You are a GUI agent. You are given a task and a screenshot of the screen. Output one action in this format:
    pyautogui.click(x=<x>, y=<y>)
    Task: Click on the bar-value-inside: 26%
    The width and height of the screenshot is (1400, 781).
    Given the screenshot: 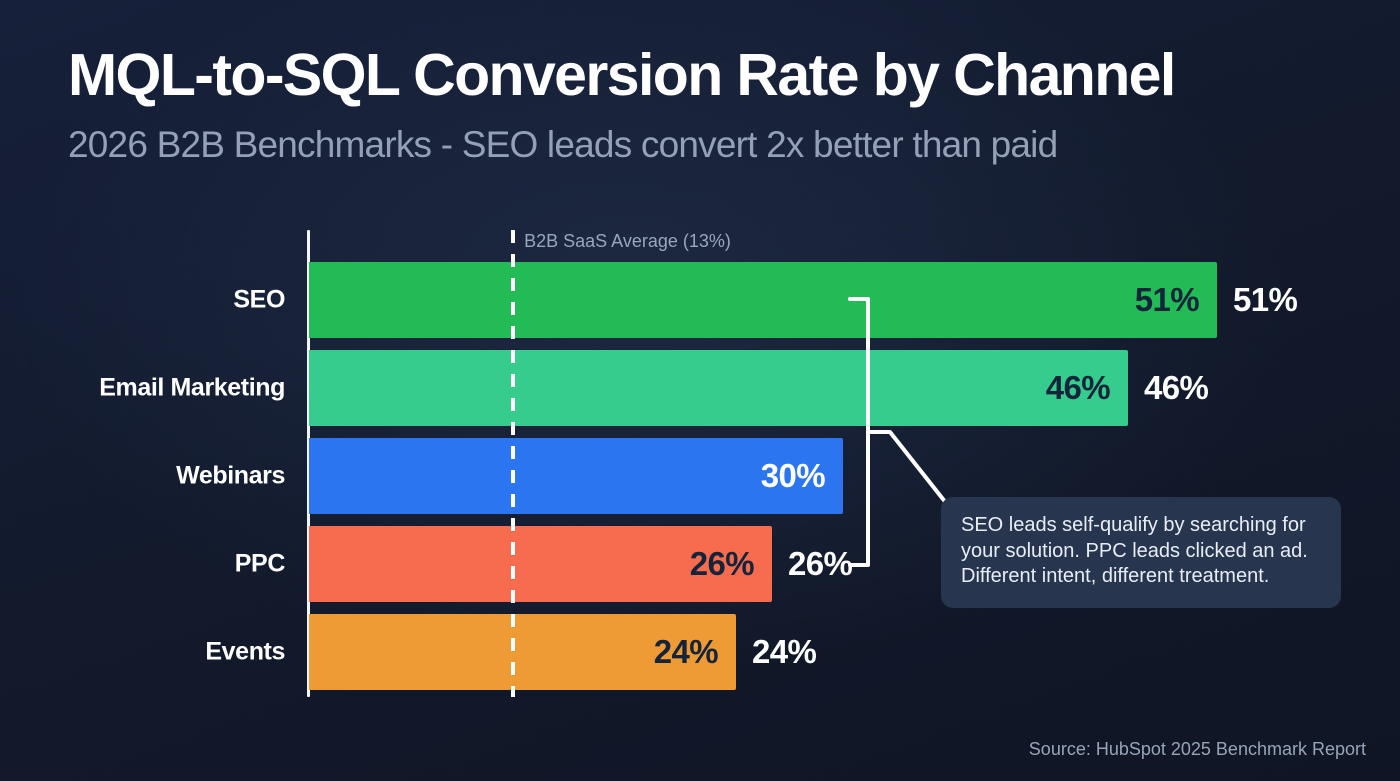 What is the action you would take?
    pyautogui.click(x=722, y=563)
    